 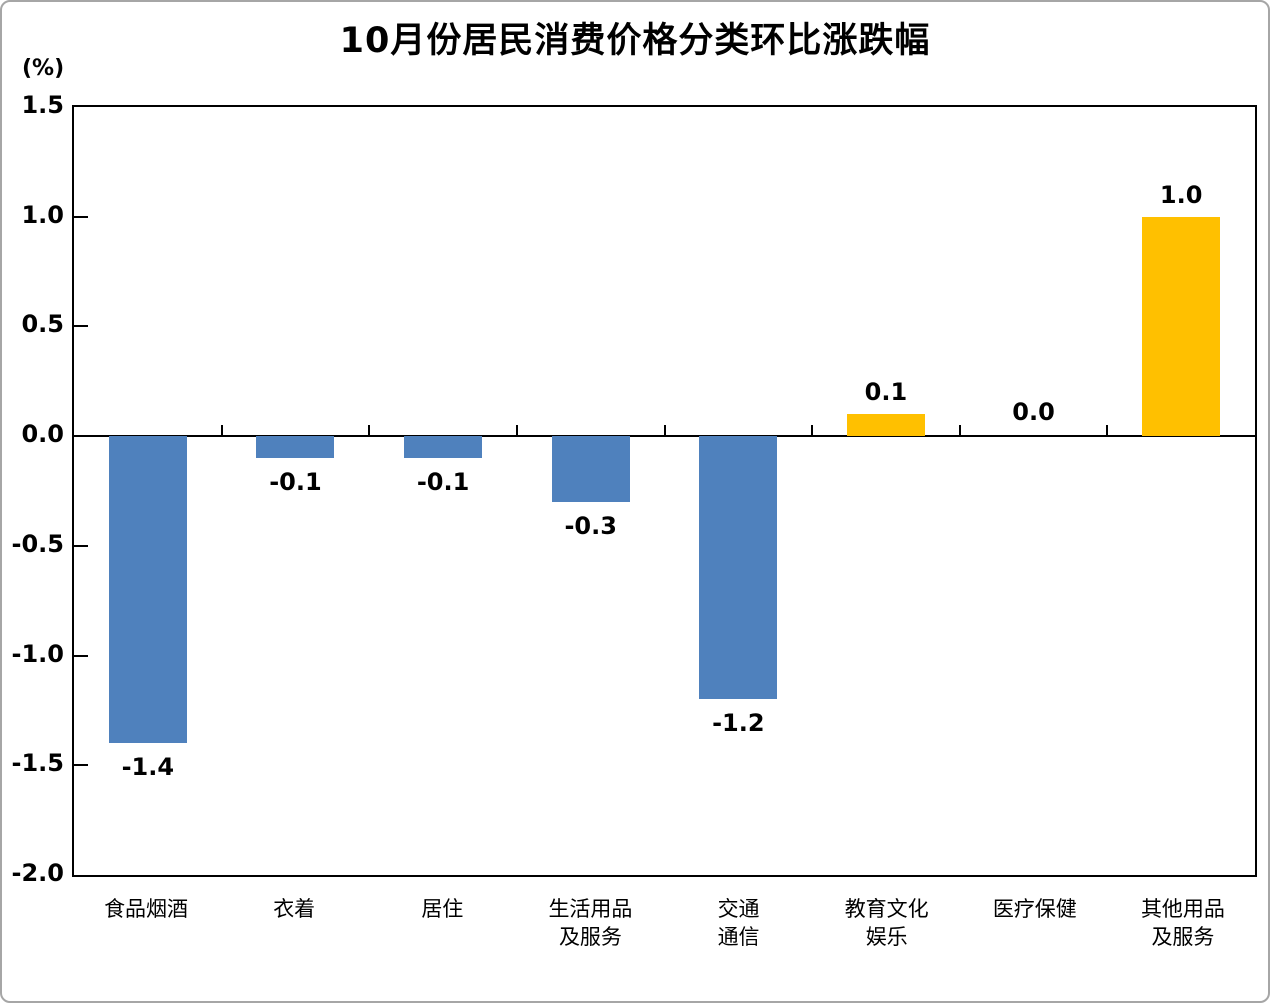 I want to click on category-label-line: 生活用品, so click(x=590, y=909).